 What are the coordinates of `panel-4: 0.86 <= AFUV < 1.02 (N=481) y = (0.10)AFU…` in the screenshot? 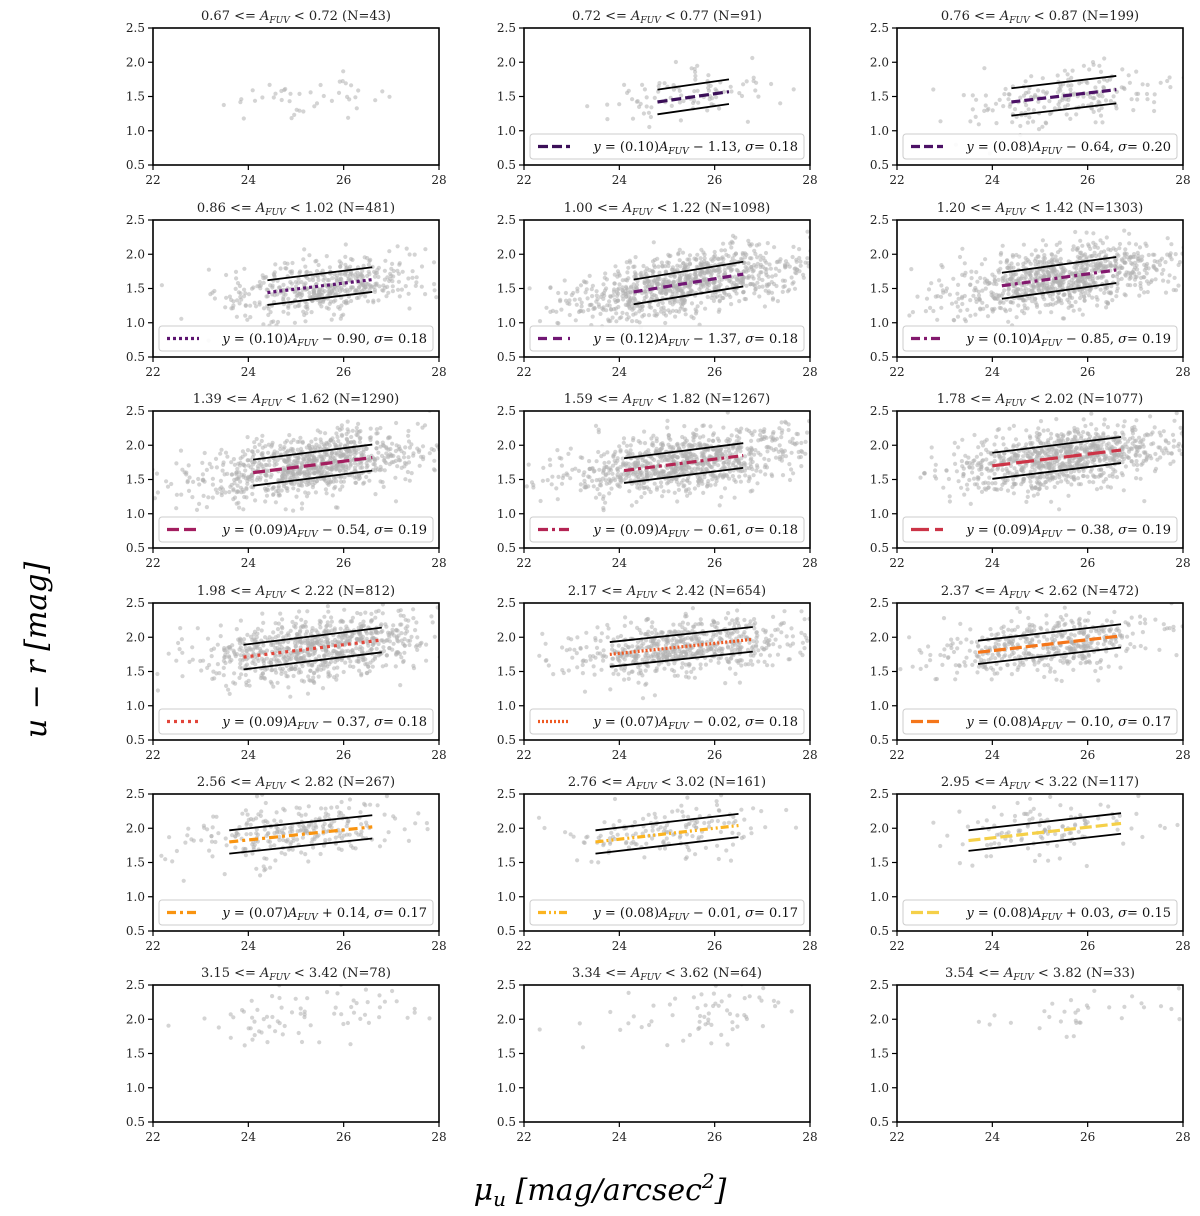 It's located at (286, 290).